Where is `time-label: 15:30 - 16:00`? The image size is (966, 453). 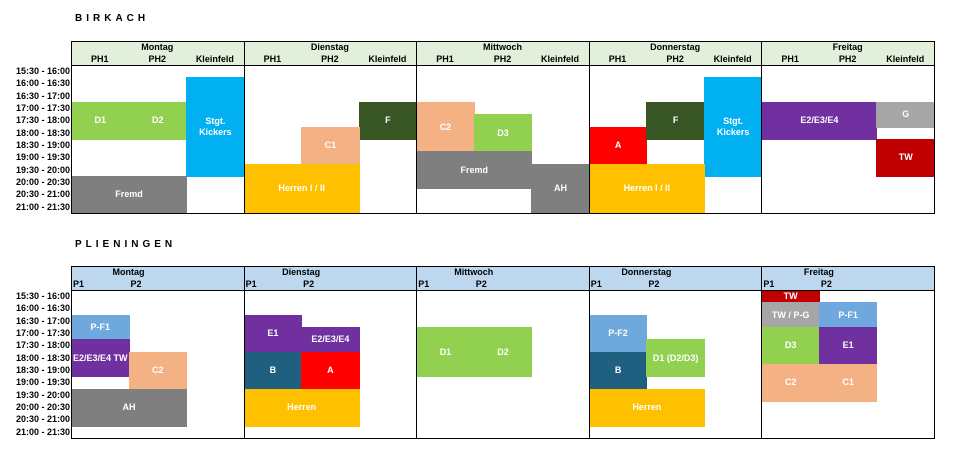
time-label: 15:30 - 16:00 is located at coordinates (42, 71).